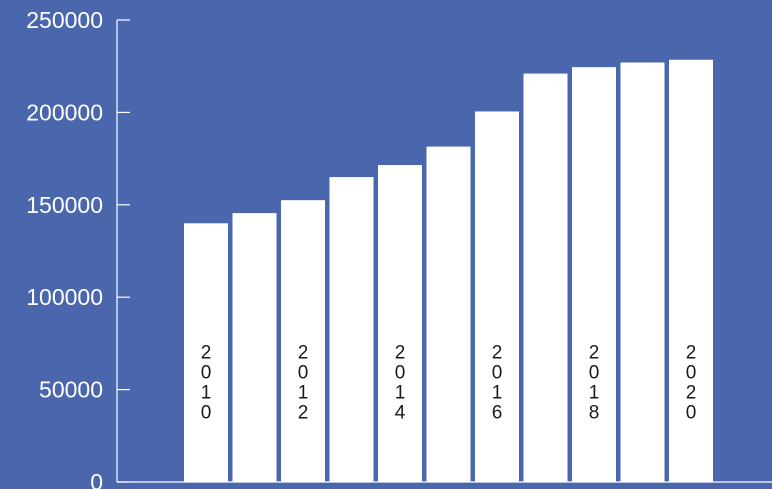 Image resolution: width=772 pixels, height=489 pixels. Describe the element at coordinates (497, 296) in the screenshot. I see `bar-2016` at that location.